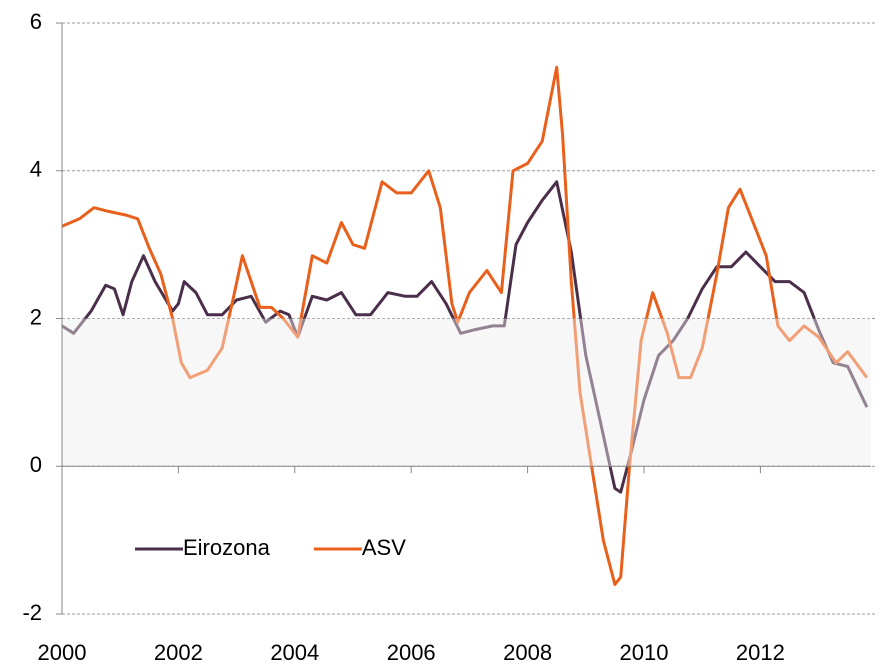  I want to click on x-tick-label: 2002, so click(178, 652).